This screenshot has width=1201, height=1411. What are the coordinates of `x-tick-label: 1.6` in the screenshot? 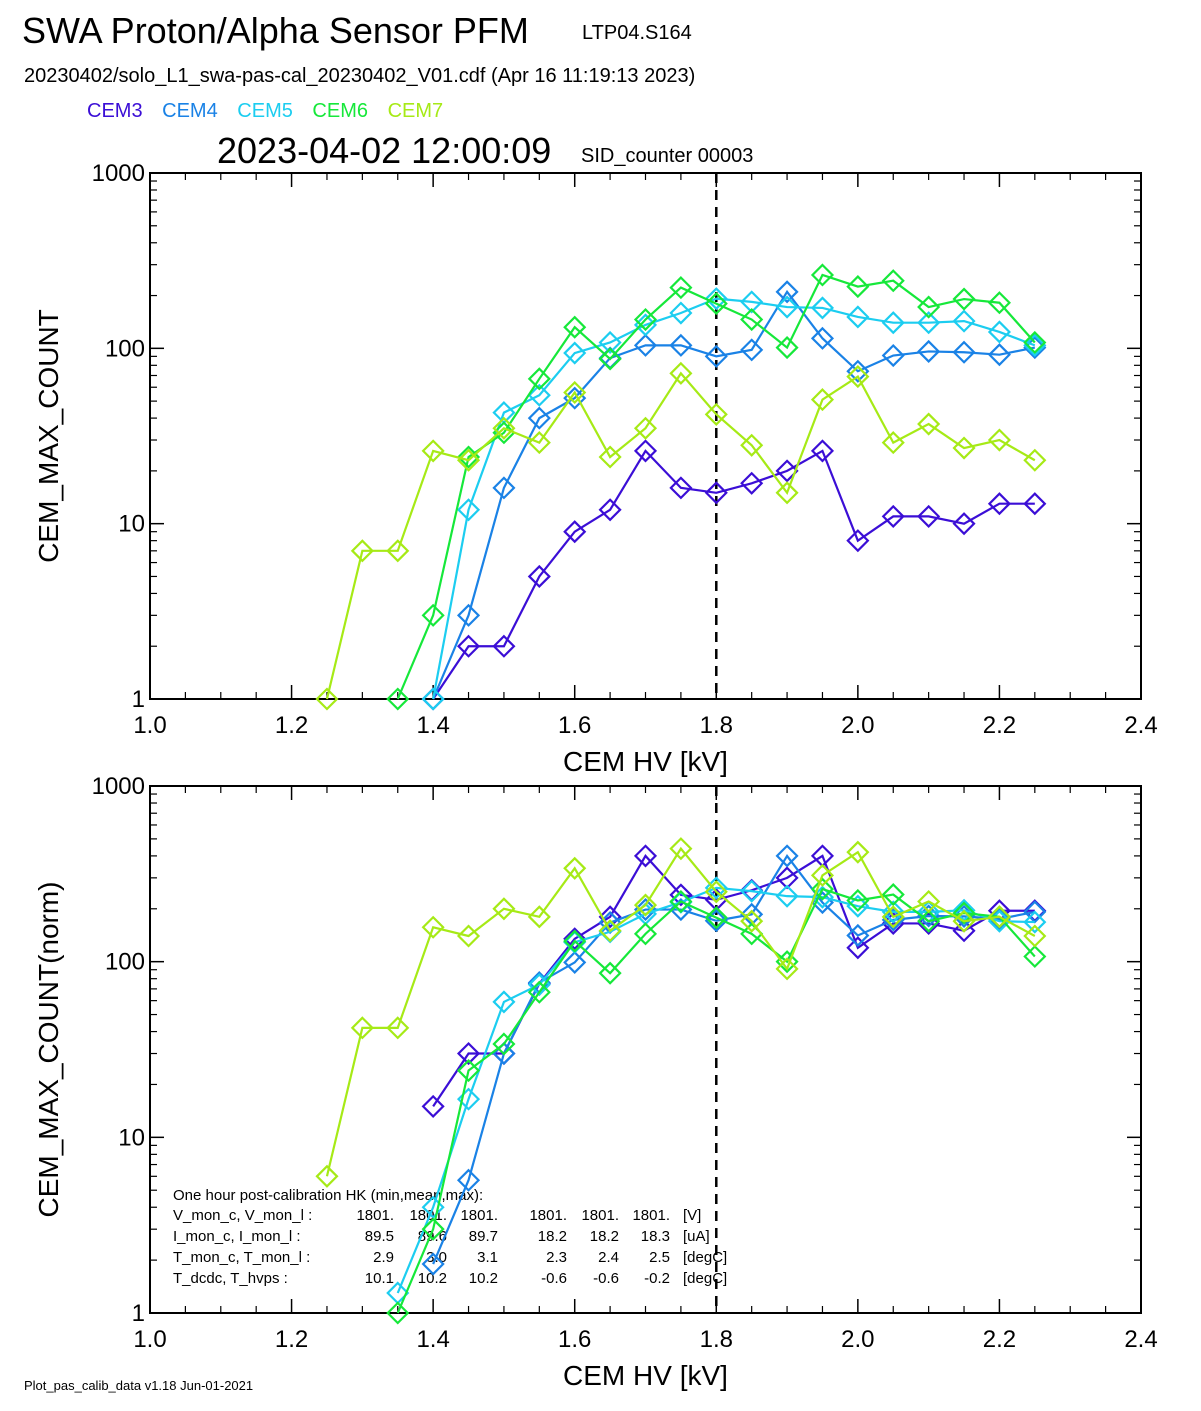 It's located at (574, 725).